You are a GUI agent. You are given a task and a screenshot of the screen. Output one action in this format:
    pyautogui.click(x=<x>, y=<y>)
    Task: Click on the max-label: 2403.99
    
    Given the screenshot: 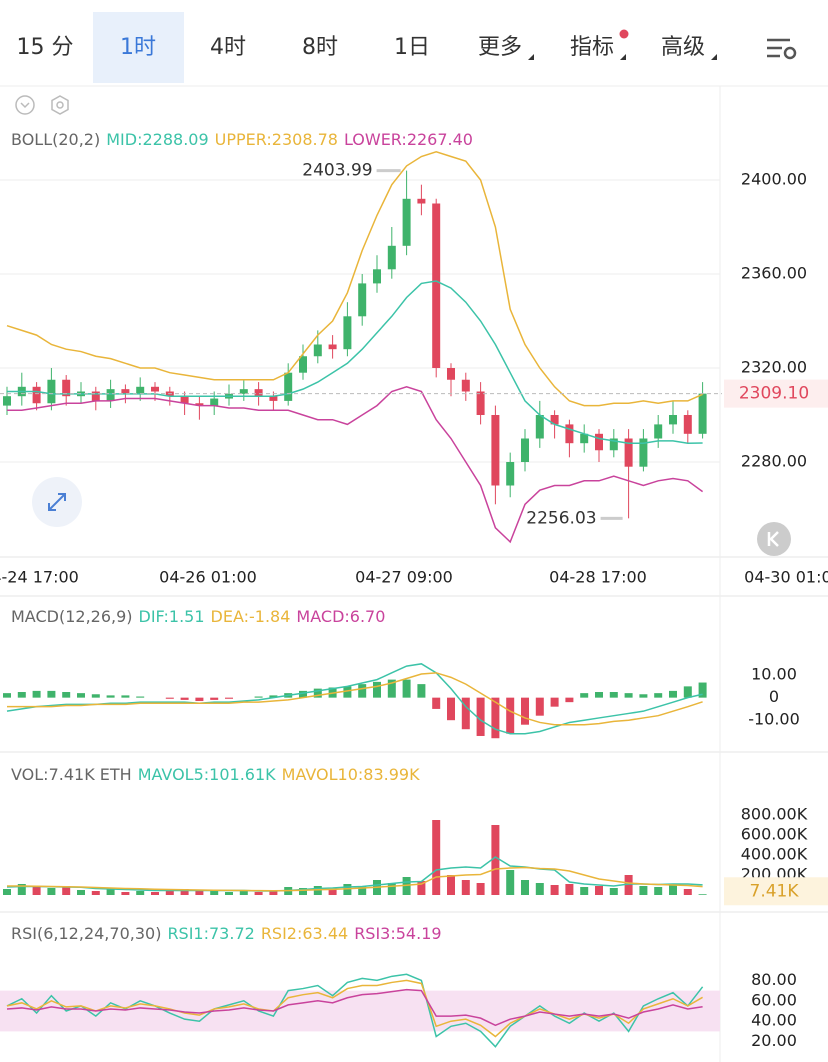 What is the action you would take?
    pyautogui.click(x=337, y=171)
    